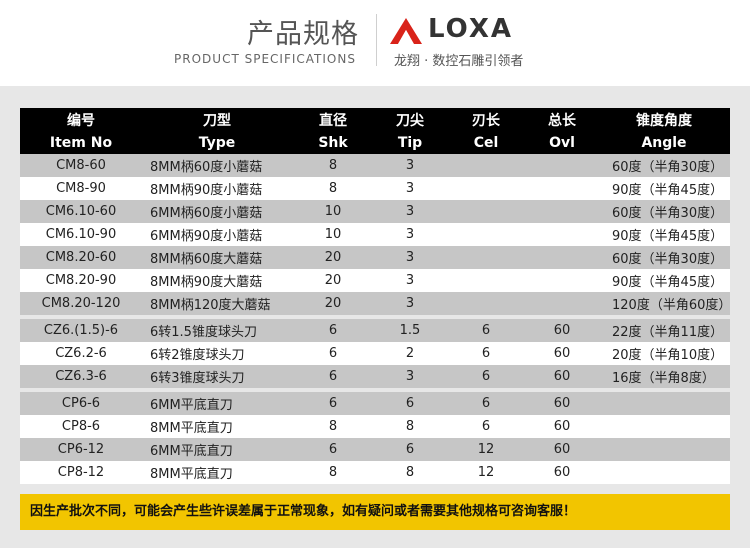 The height and width of the screenshot is (548, 750). I want to click on cell-item-no: CP6-12, so click(81, 449).